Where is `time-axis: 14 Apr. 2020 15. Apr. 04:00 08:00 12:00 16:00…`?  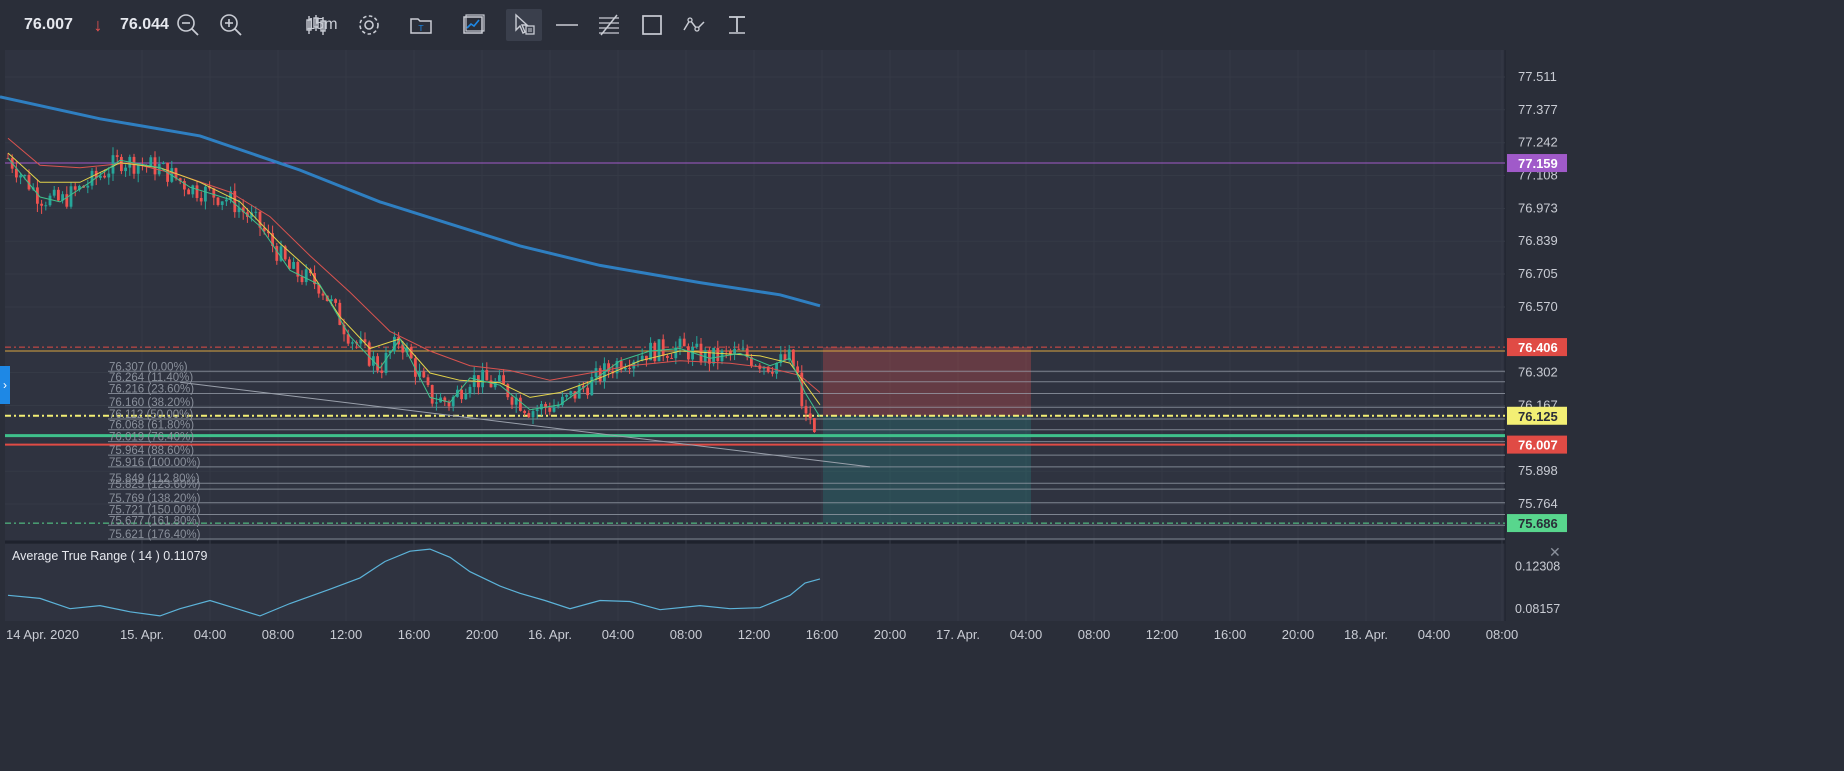 time-axis: 14 Apr. 2020 15. Apr. 04:00 08:00 12:00 16:00… is located at coordinates (762, 634).